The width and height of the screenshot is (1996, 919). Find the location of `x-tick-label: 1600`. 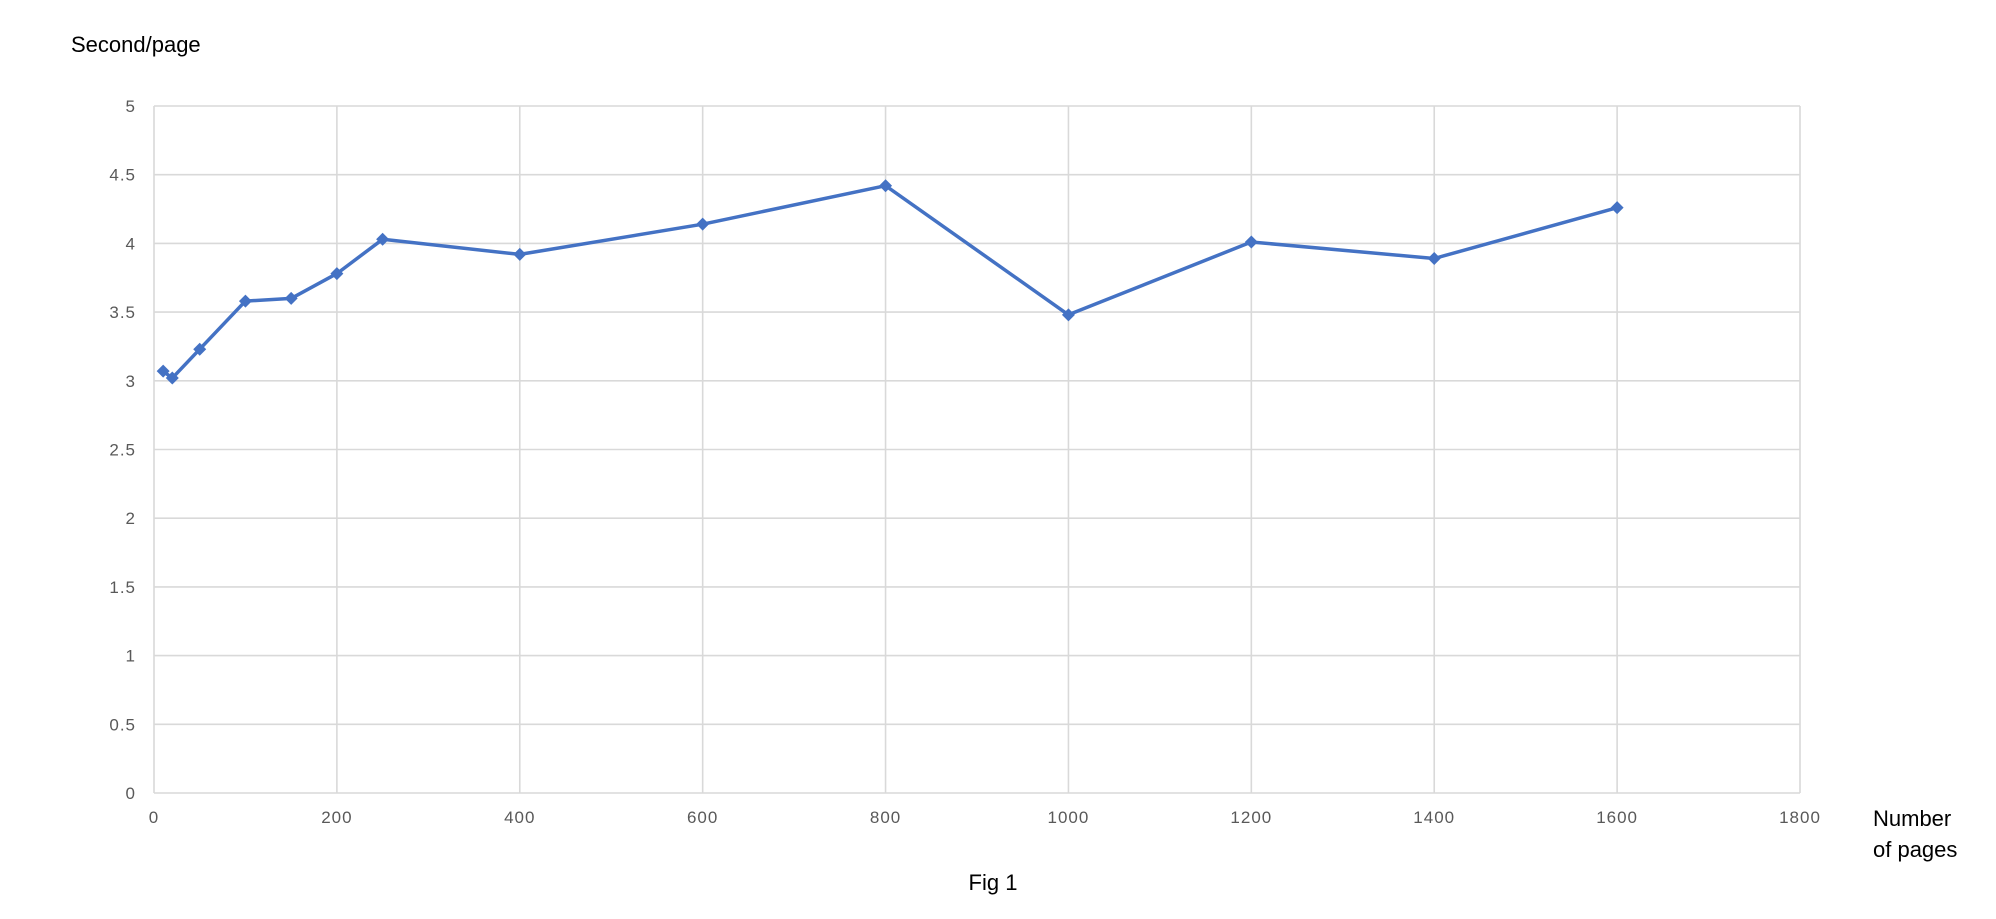

x-tick-label: 1600 is located at coordinates (1617, 817).